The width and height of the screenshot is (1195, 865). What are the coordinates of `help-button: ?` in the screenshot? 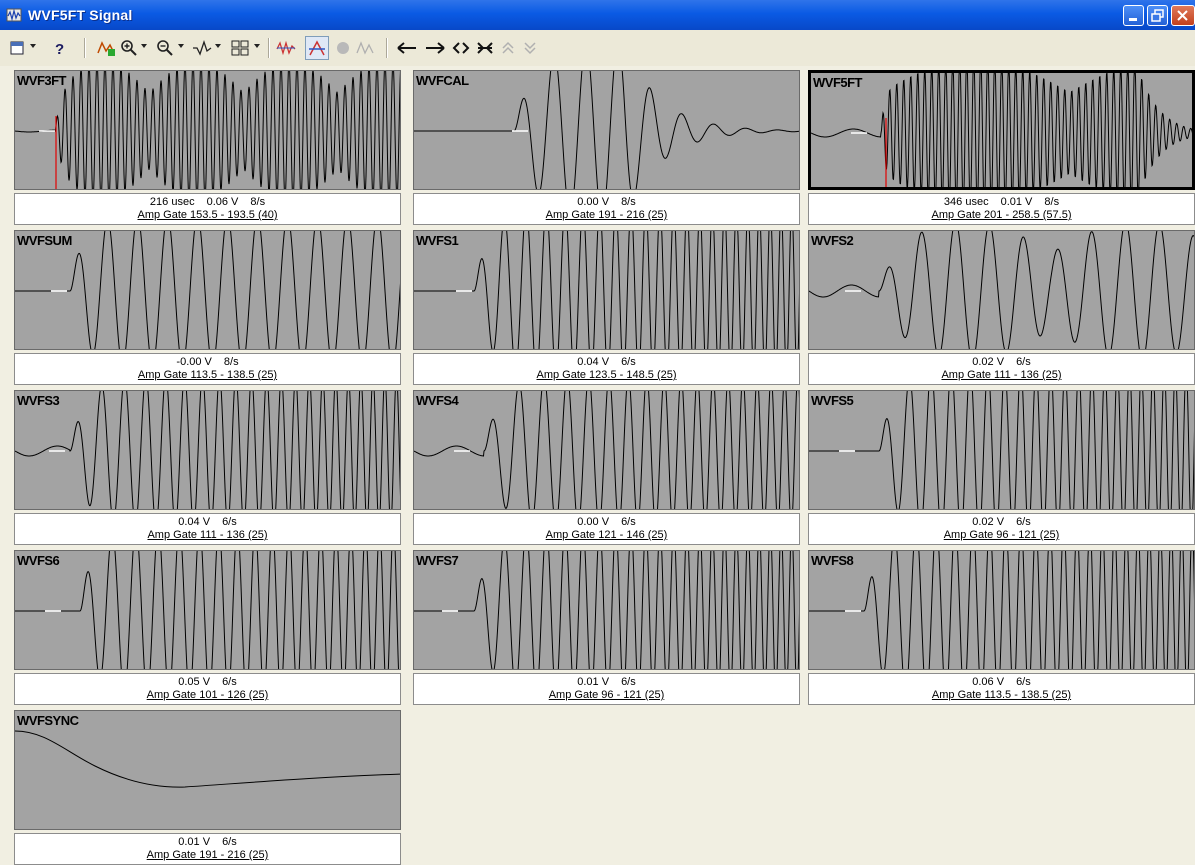 It's located at (60, 48).